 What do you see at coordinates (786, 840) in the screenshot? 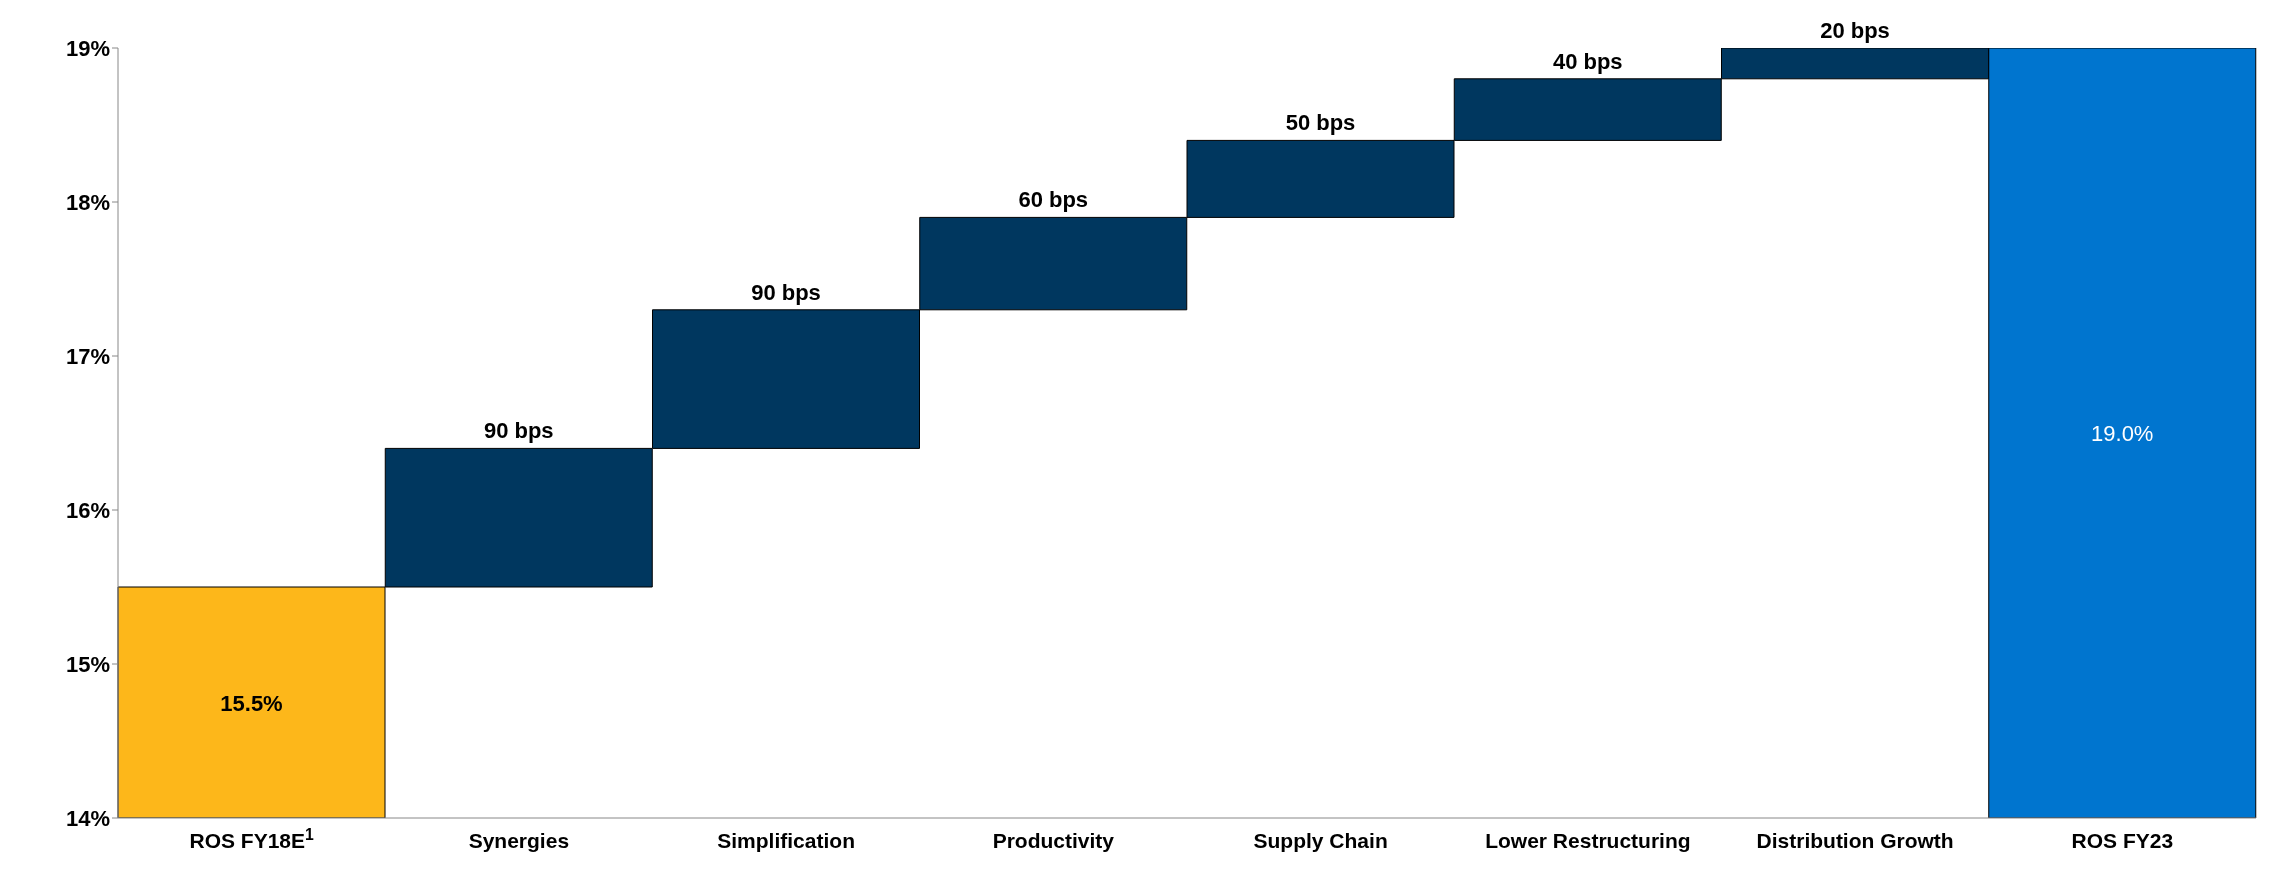
I see `x-tick-label: Simplification` at bounding box center [786, 840].